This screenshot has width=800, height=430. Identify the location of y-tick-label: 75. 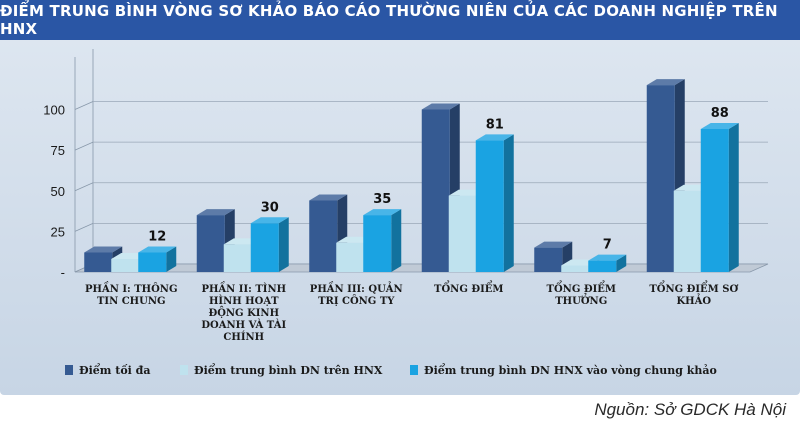
(58, 150).